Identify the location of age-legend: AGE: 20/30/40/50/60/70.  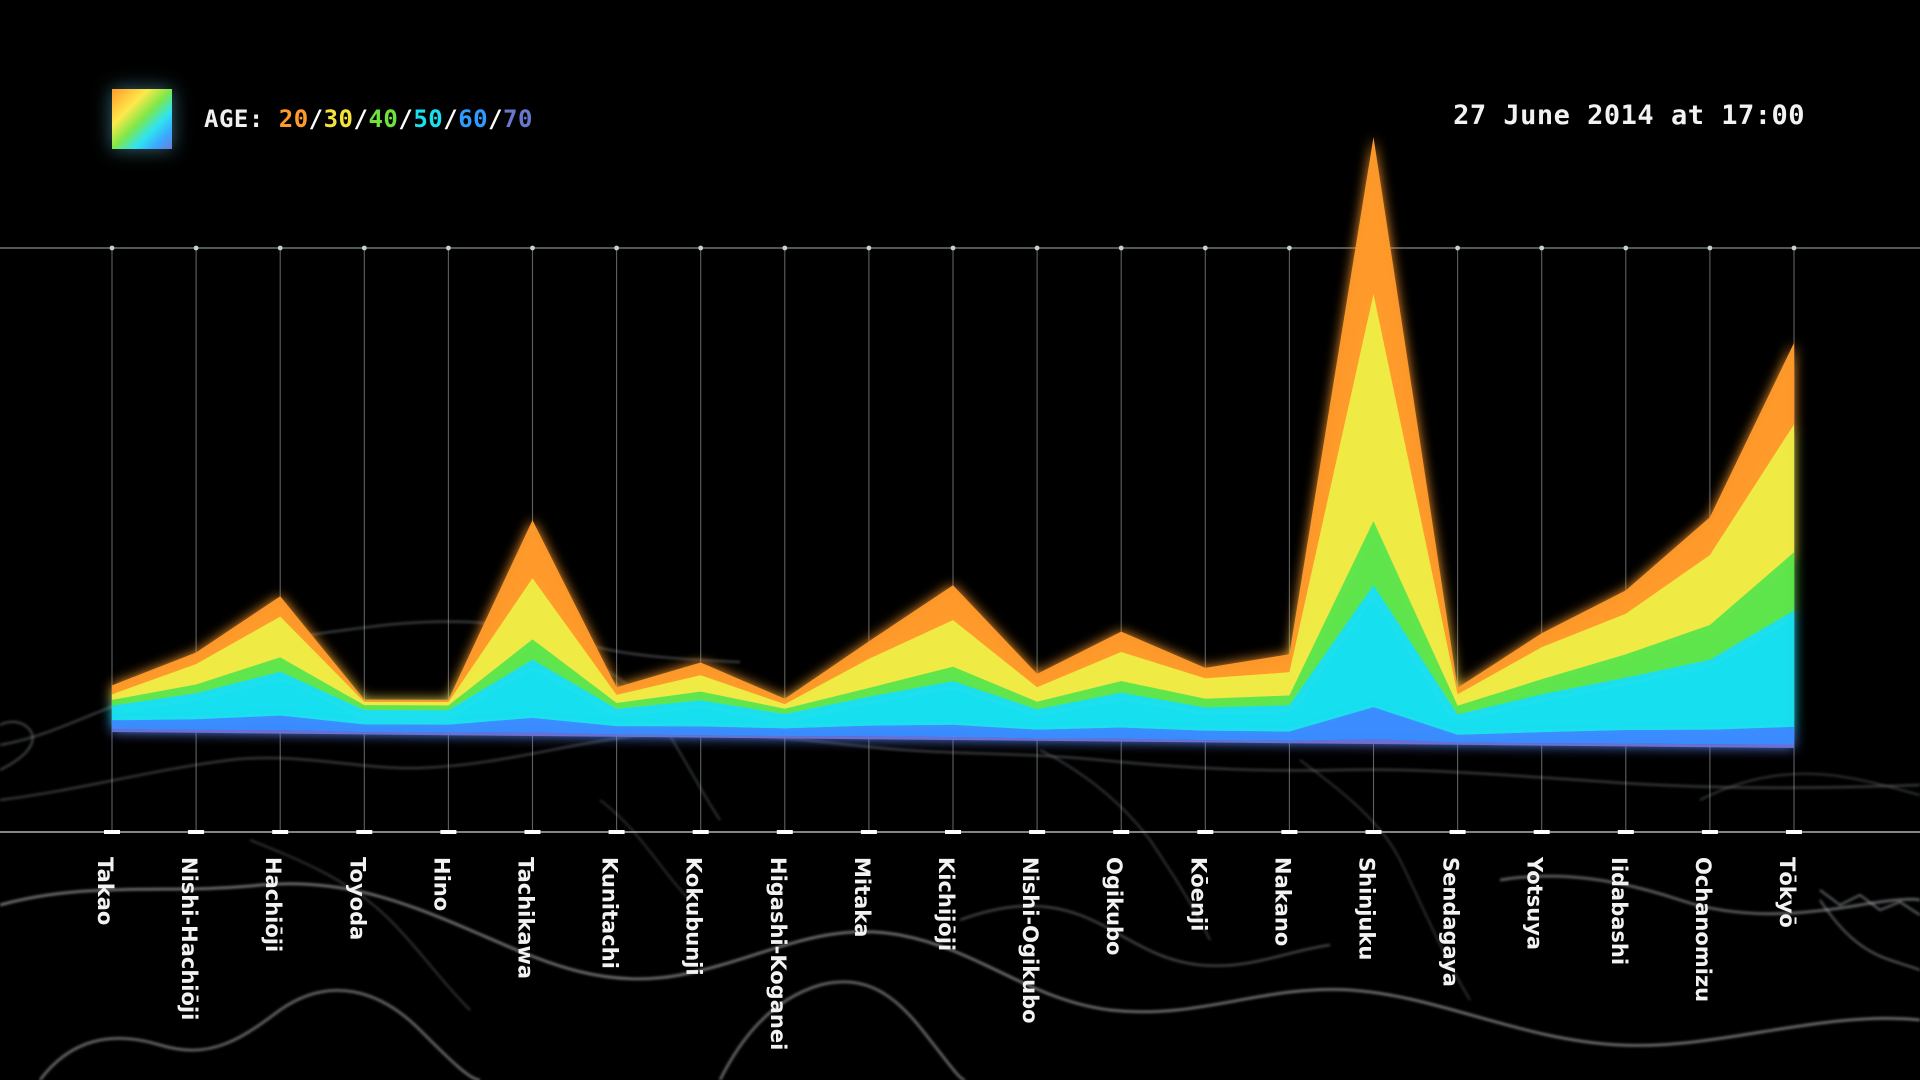
(322, 119).